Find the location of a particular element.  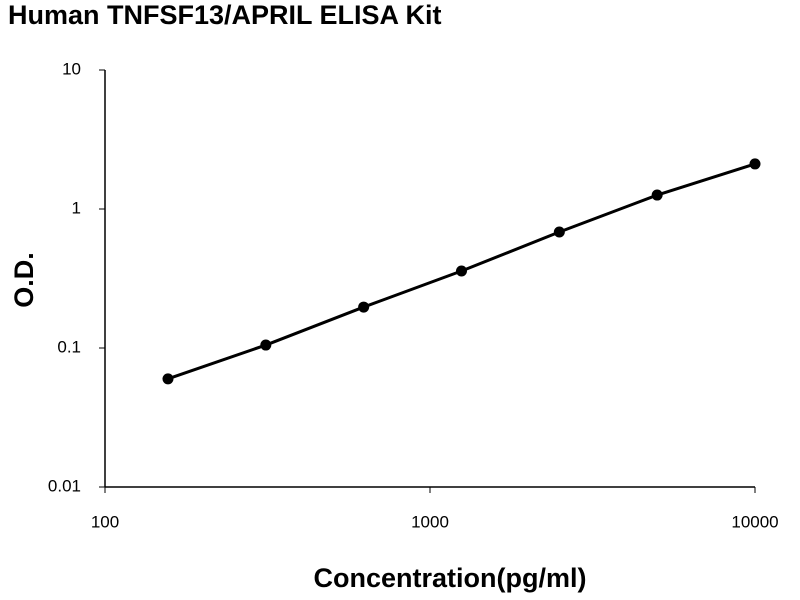

y-tick-label: 0.1 is located at coordinates (69, 346).